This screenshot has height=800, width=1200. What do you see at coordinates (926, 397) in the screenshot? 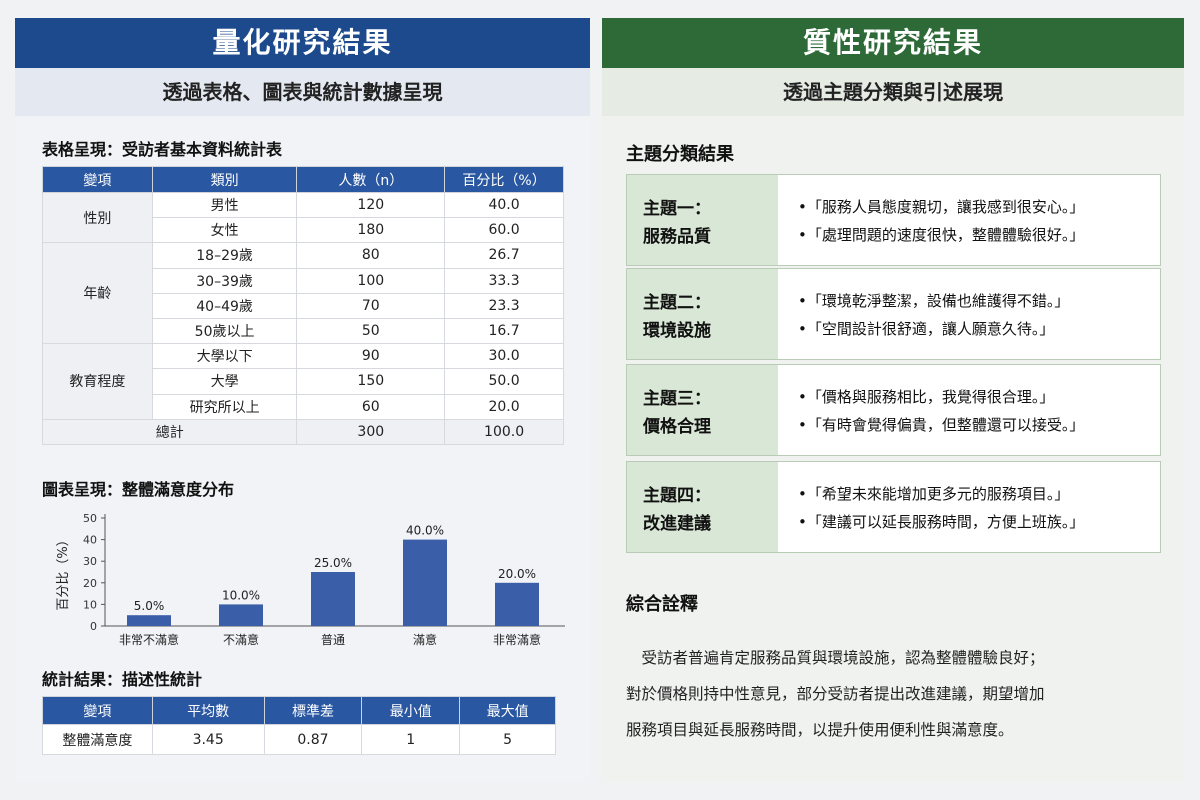
I see `quote-item: •「價格與服務相比，我覺得很合理。」` at bounding box center [926, 397].